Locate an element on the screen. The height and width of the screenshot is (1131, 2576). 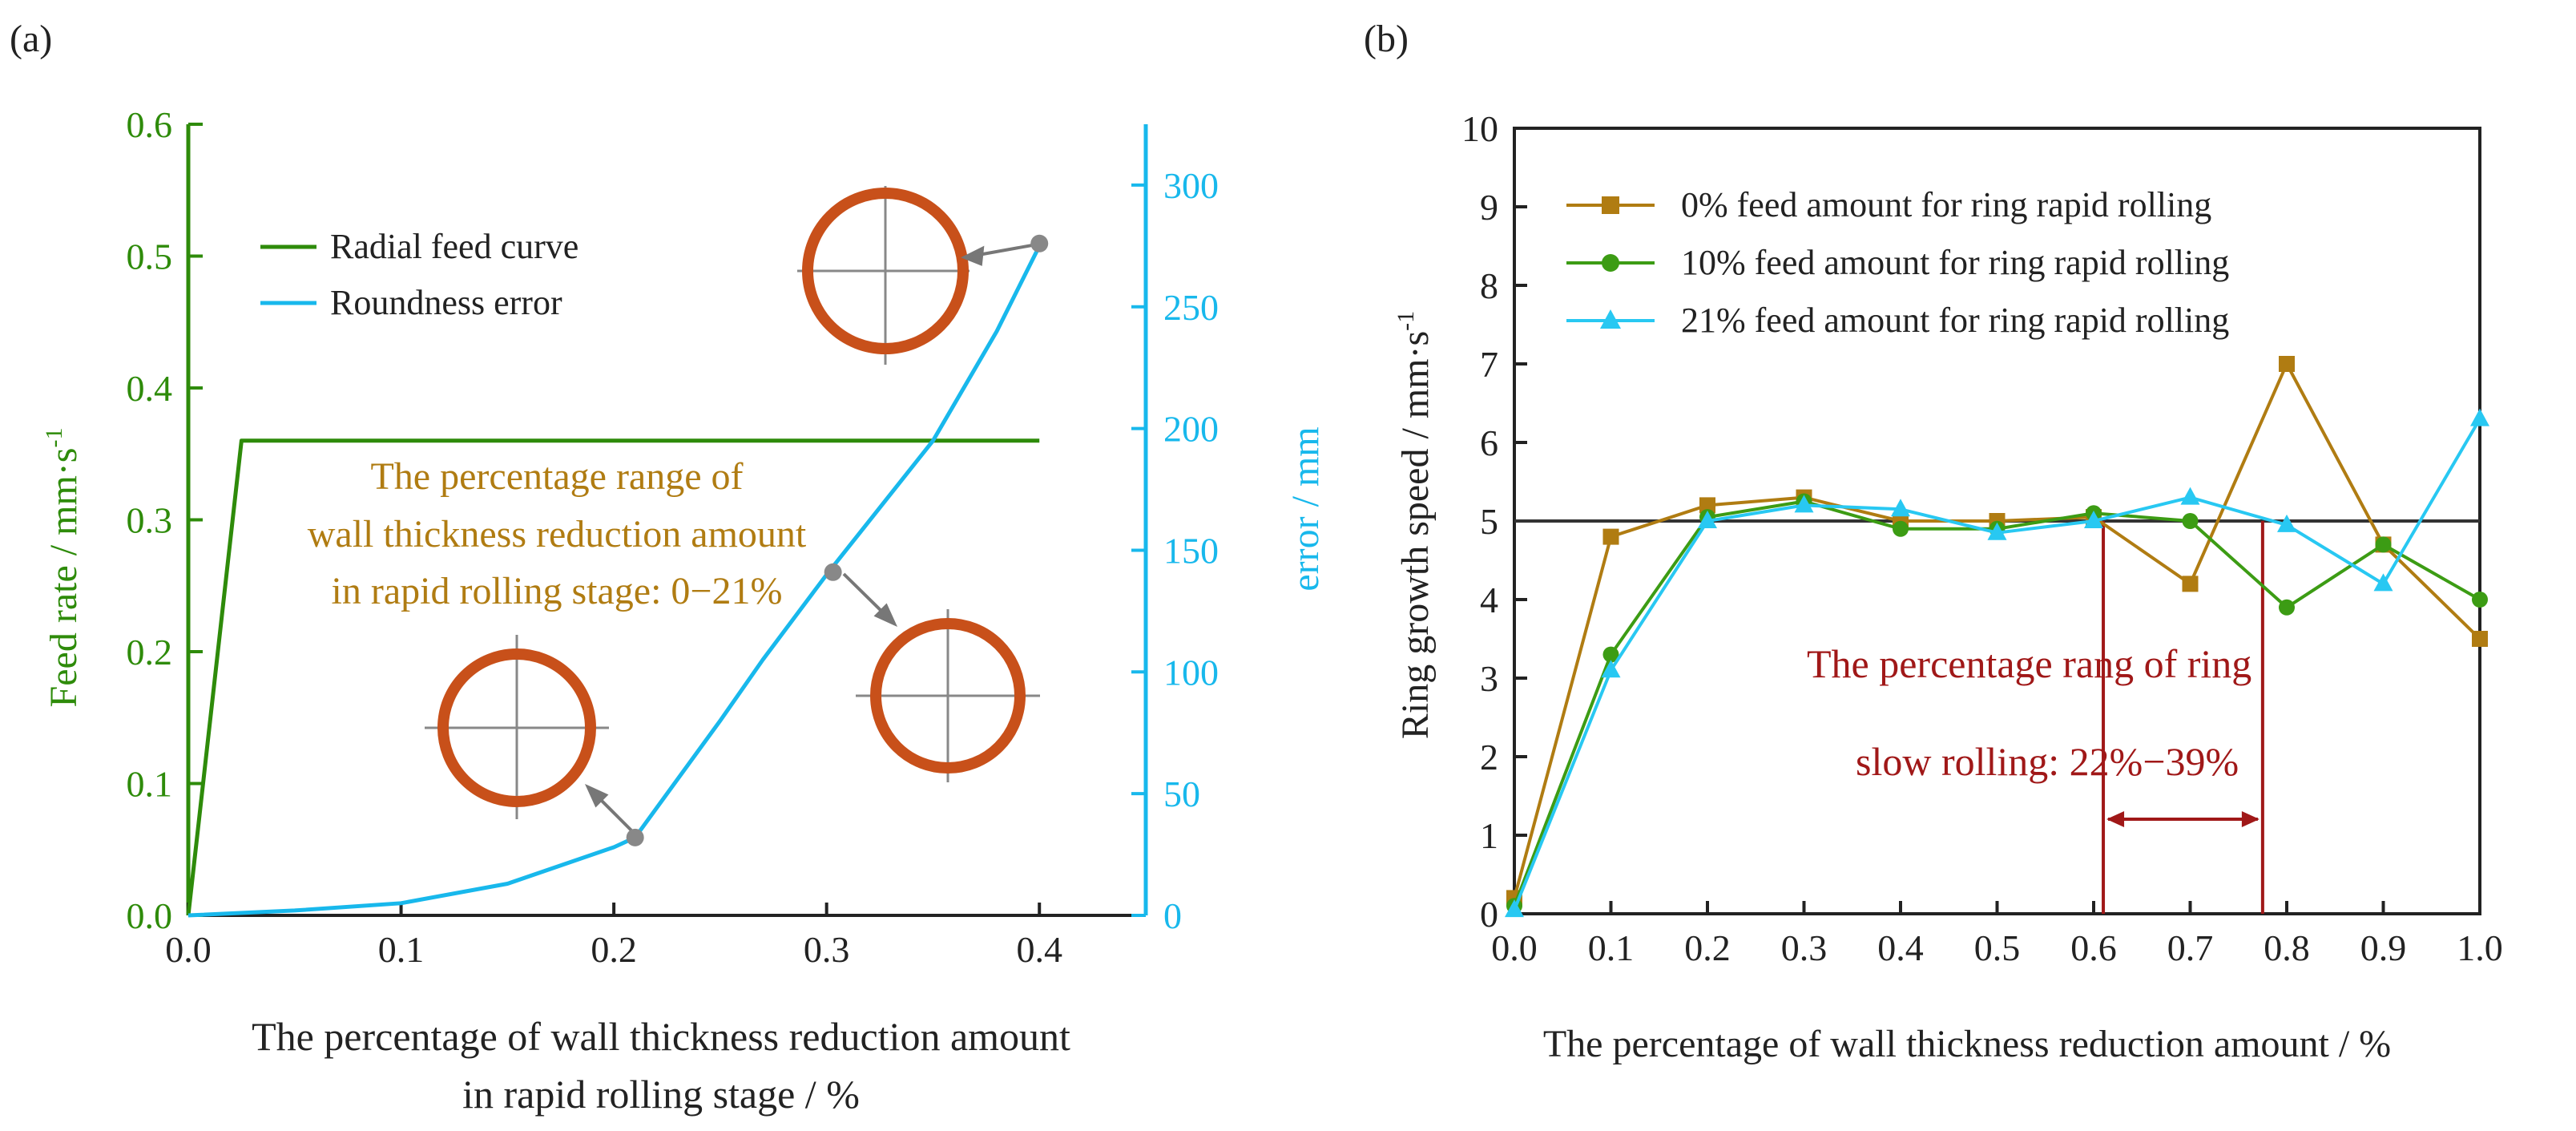
series-10-percent-line is located at coordinates (1997, 703).